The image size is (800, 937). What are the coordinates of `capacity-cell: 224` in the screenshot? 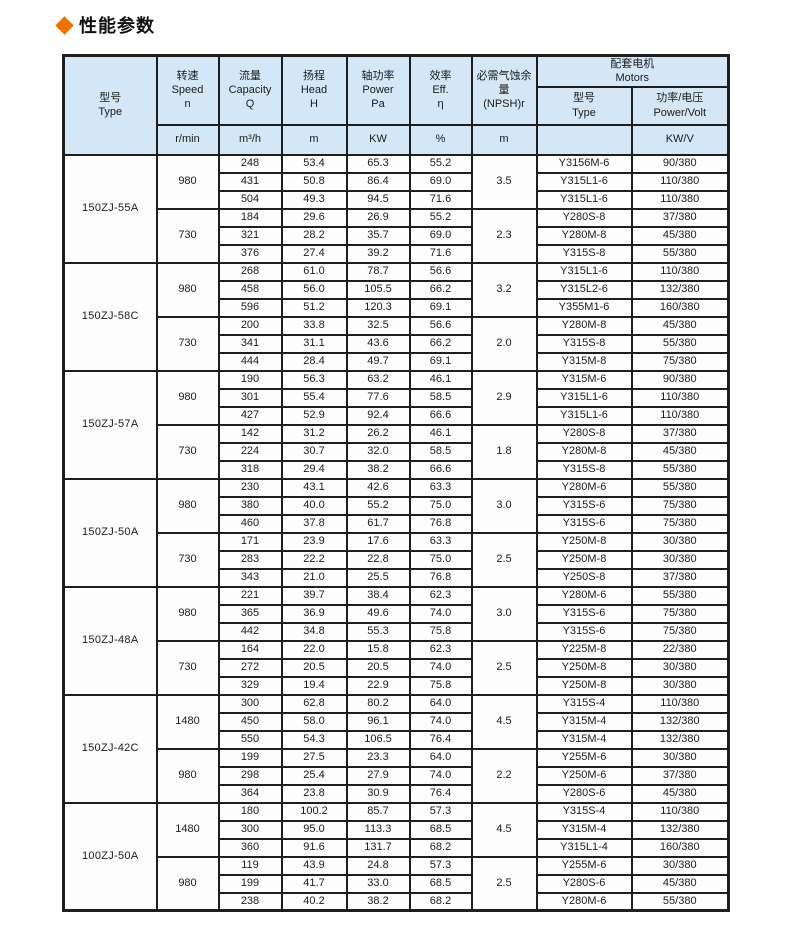 It's located at (250, 451).